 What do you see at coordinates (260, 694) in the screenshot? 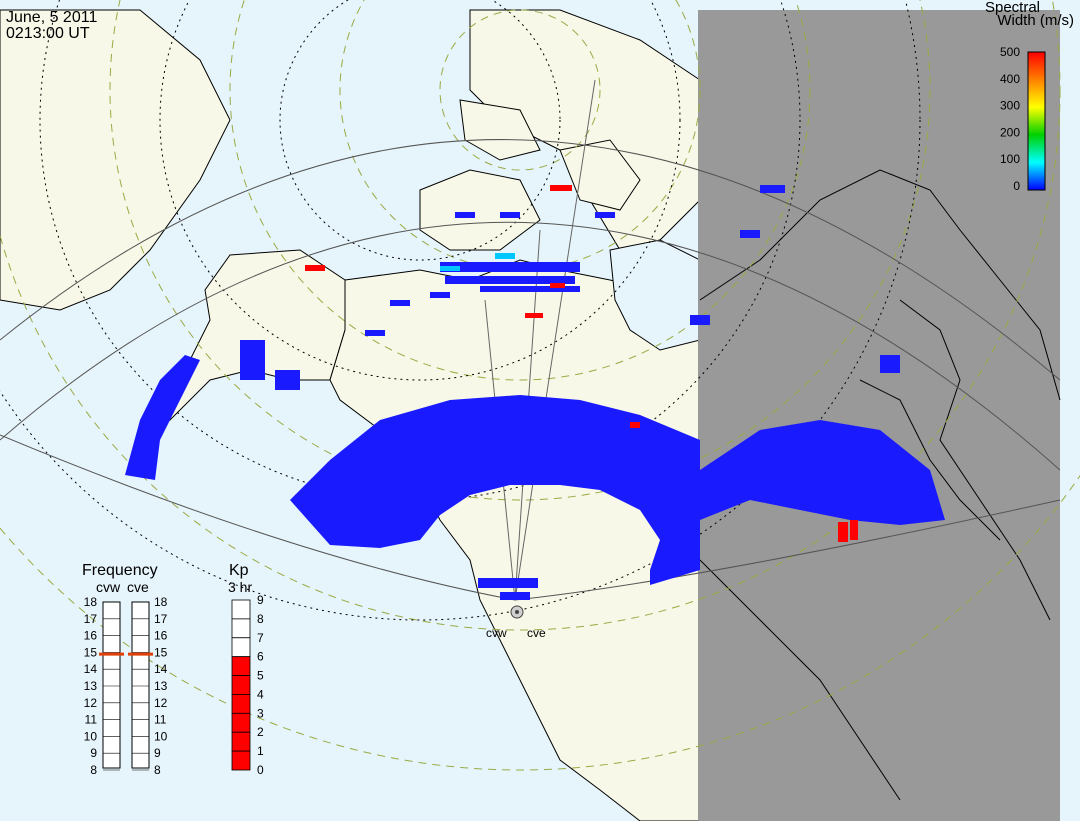
I see `kp-tick-label: 4` at bounding box center [260, 694].